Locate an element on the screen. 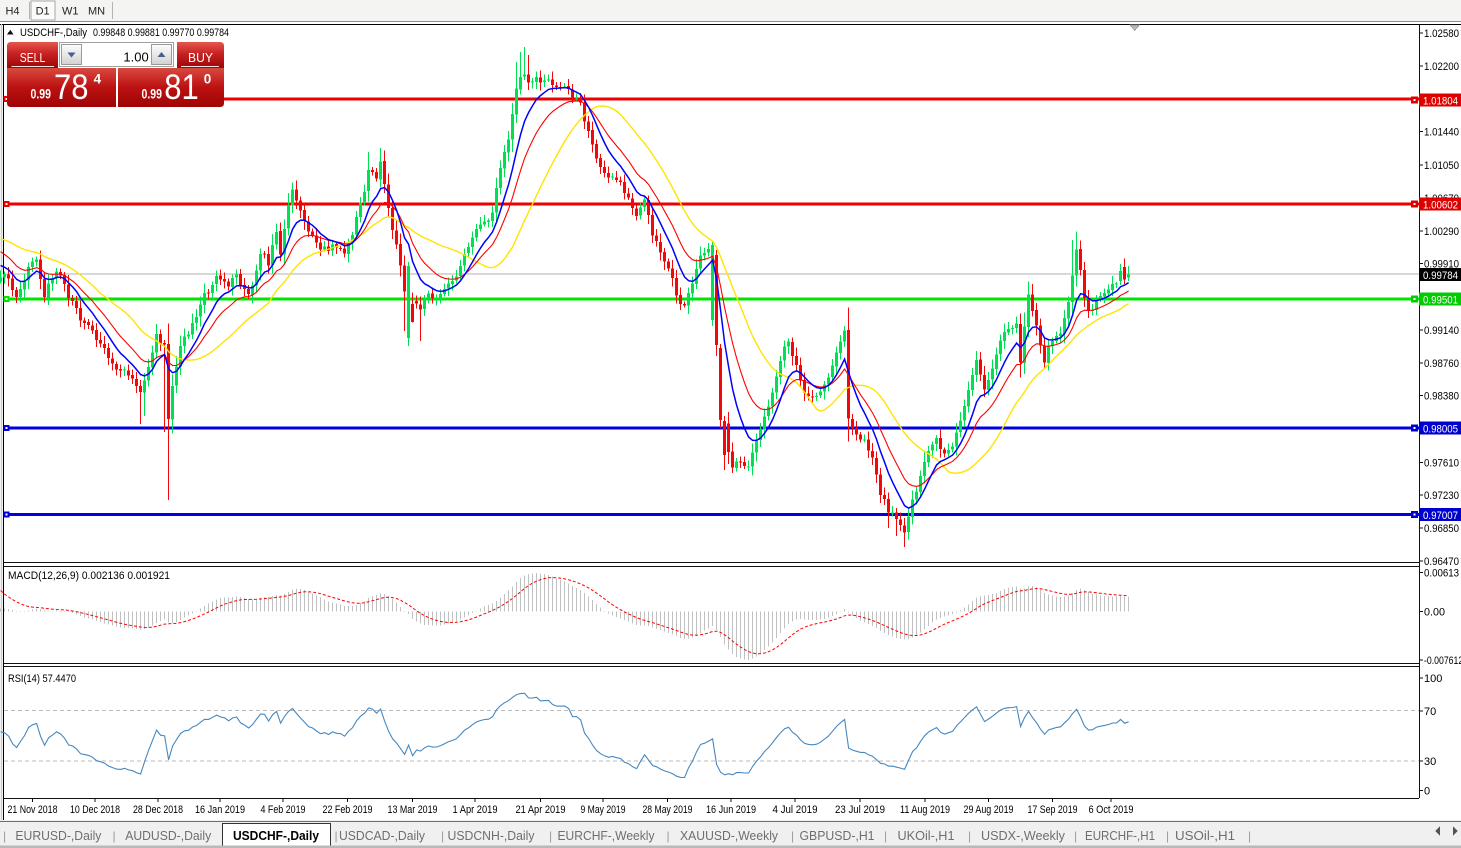 The width and height of the screenshot is (1461, 848). svg-text: 1.02580 is located at coordinates (1441, 34).